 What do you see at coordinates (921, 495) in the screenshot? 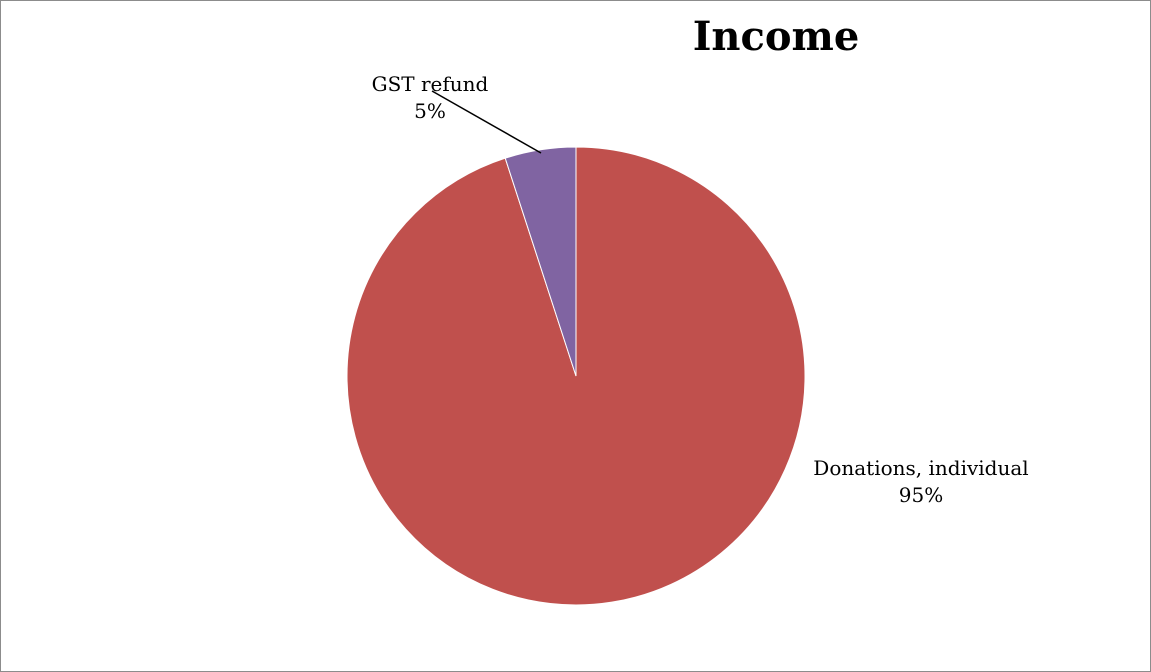
I see `slice-percent-label: 95%` at bounding box center [921, 495].